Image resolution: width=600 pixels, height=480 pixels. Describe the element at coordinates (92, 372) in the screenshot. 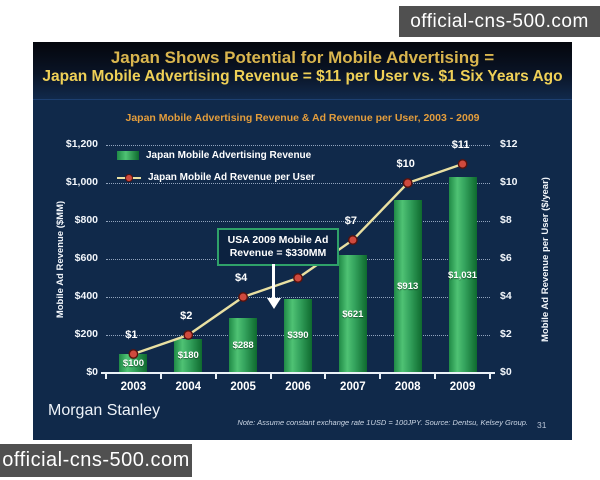

I see `left-axis-tick-label: $0` at that location.